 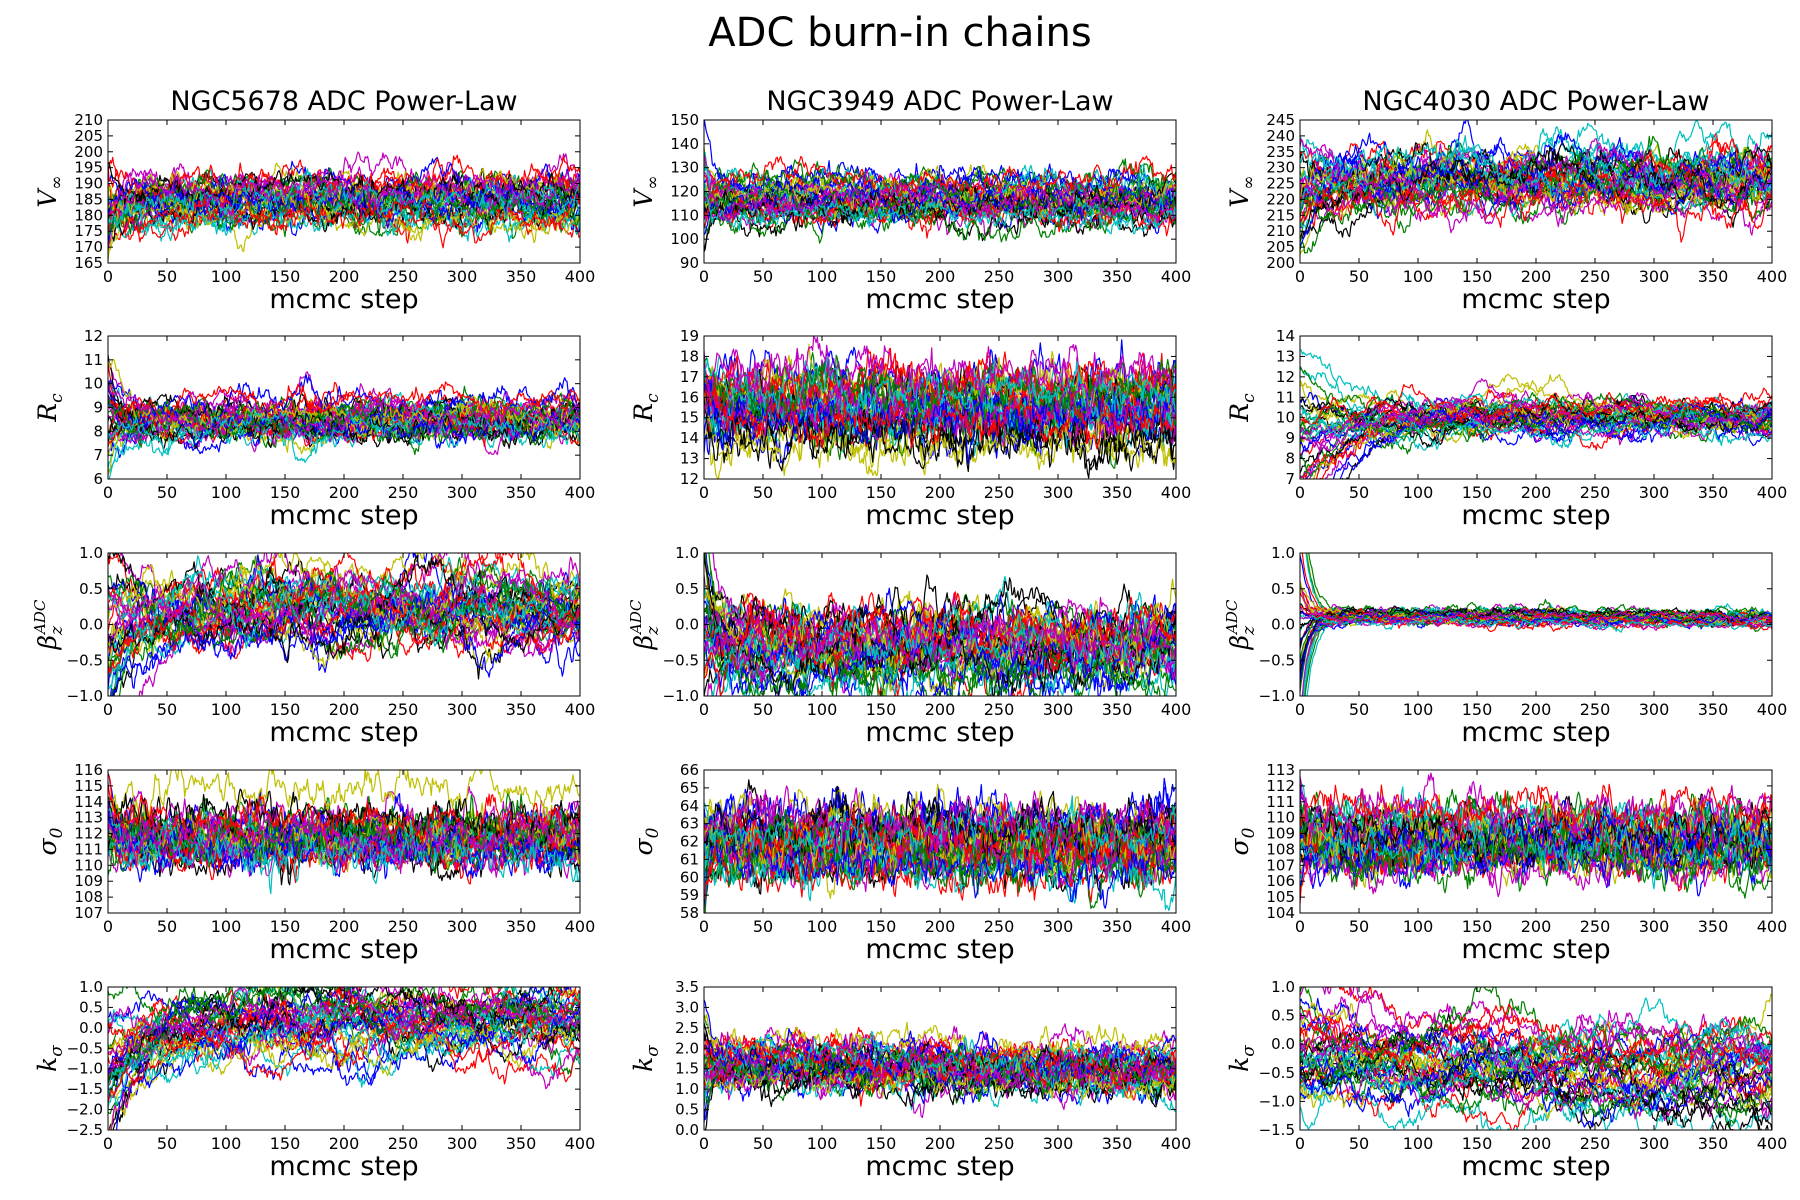 What do you see at coordinates (88, 215) in the screenshot?
I see `y-tick-label: 180` at bounding box center [88, 215].